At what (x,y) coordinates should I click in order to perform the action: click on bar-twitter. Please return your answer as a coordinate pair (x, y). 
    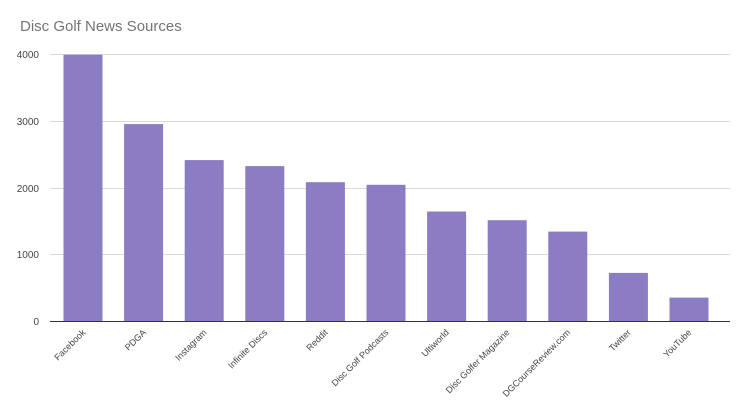
    Looking at the image, I should click on (628, 296).